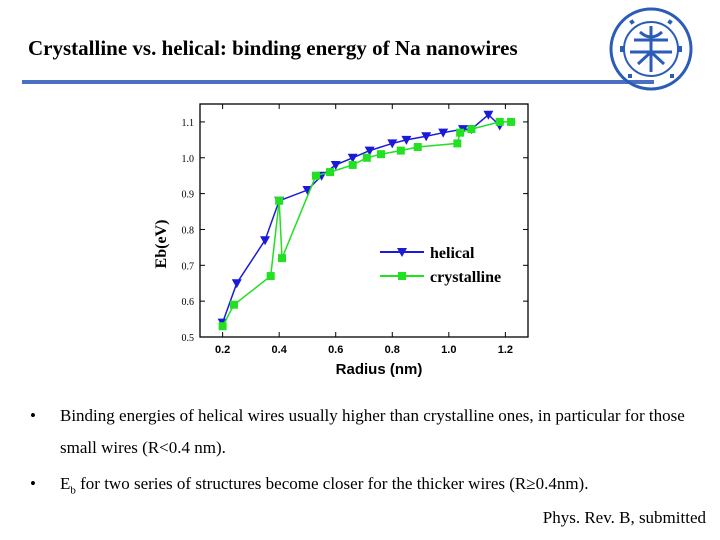 The width and height of the screenshot is (720, 540). I want to click on legend-marker-helical, so click(402, 252).